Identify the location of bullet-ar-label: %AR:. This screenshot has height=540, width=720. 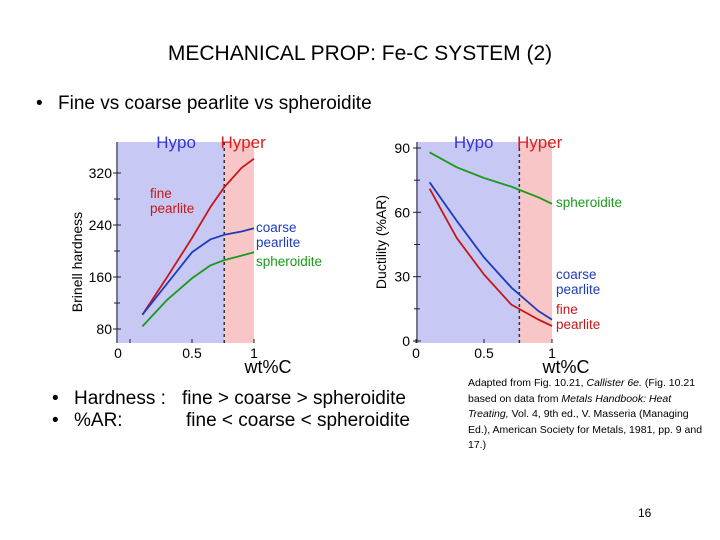
(98, 420).